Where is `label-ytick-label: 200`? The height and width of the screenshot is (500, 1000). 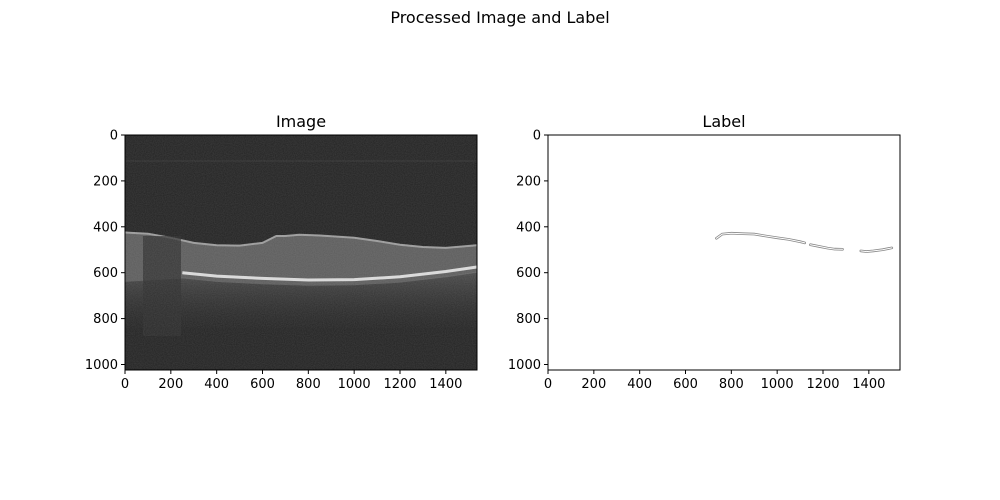 label-ytick-label: 200 is located at coordinates (528, 181).